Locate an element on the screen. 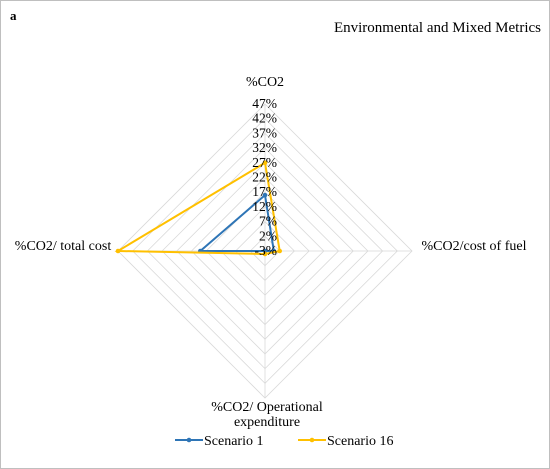 The height and width of the screenshot is (469, 550). tick-label: 27% is located at coordinates (264, 162).